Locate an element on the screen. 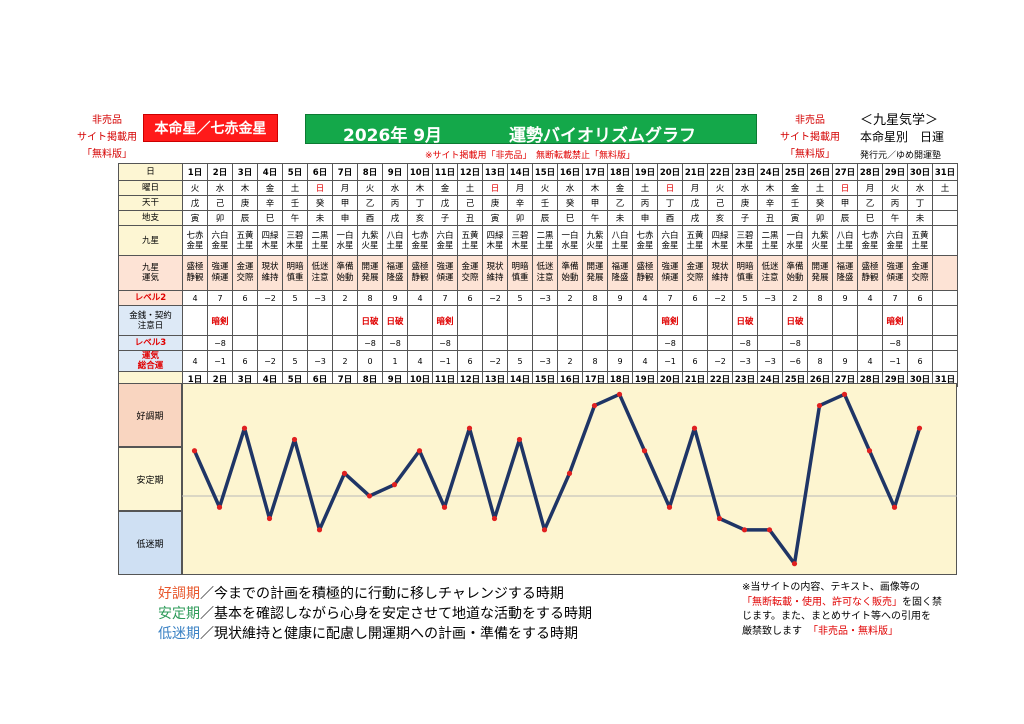 The image size is (1024, 724). cell-tenkan: 庚 is located at coordinates (245, 203).